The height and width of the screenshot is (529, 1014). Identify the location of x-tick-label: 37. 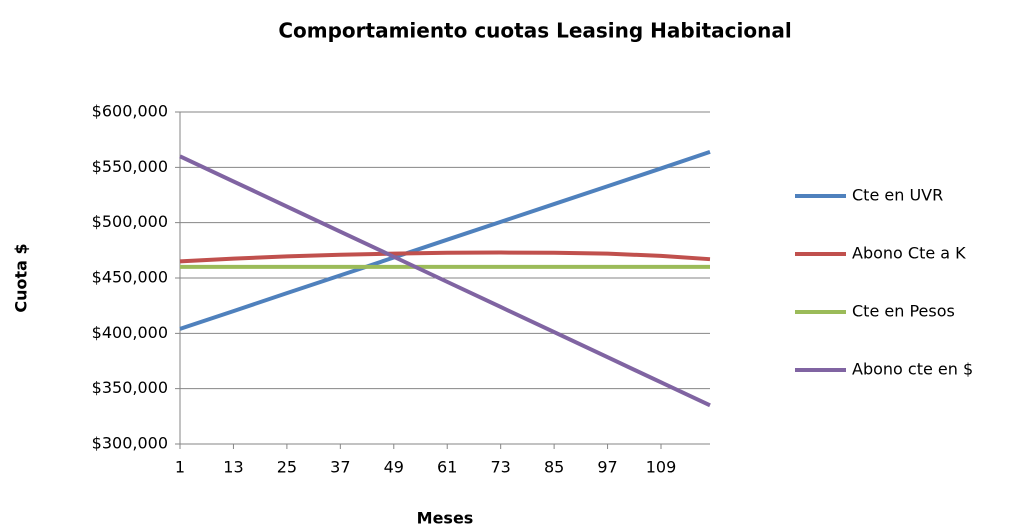
(340, 467).